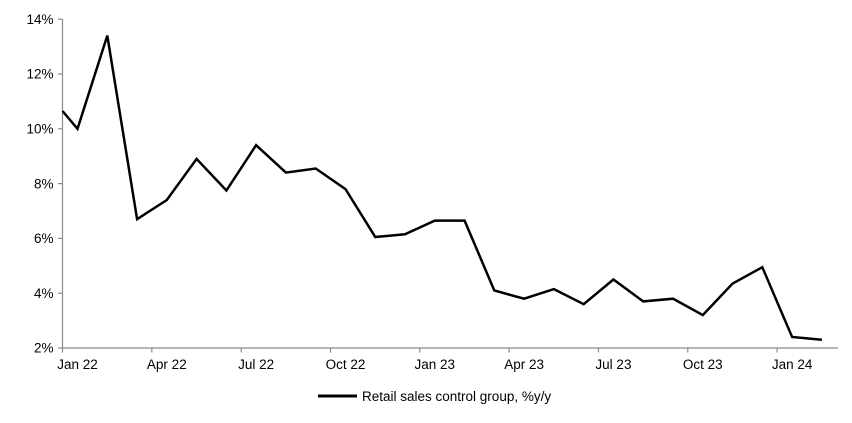  What do you see at coordinates (39, 19) in the screenshot?
I see `y-tick-label: 14%` at bounding box center [39, 19].